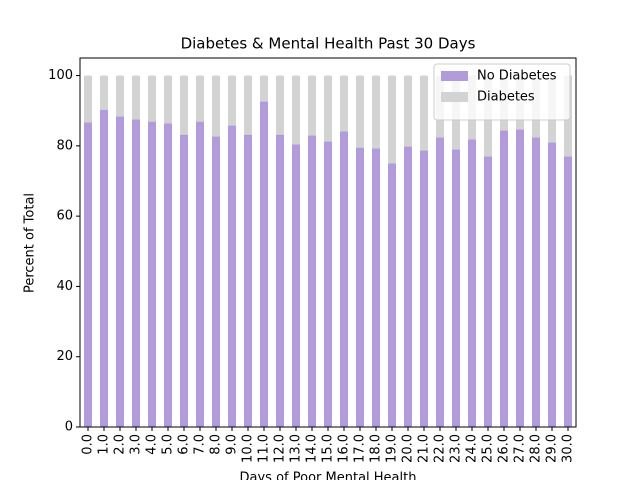 The width and height of the screenshot is (640, 480). I want to click on x-tick-label: 29.0, so click(552, 448).